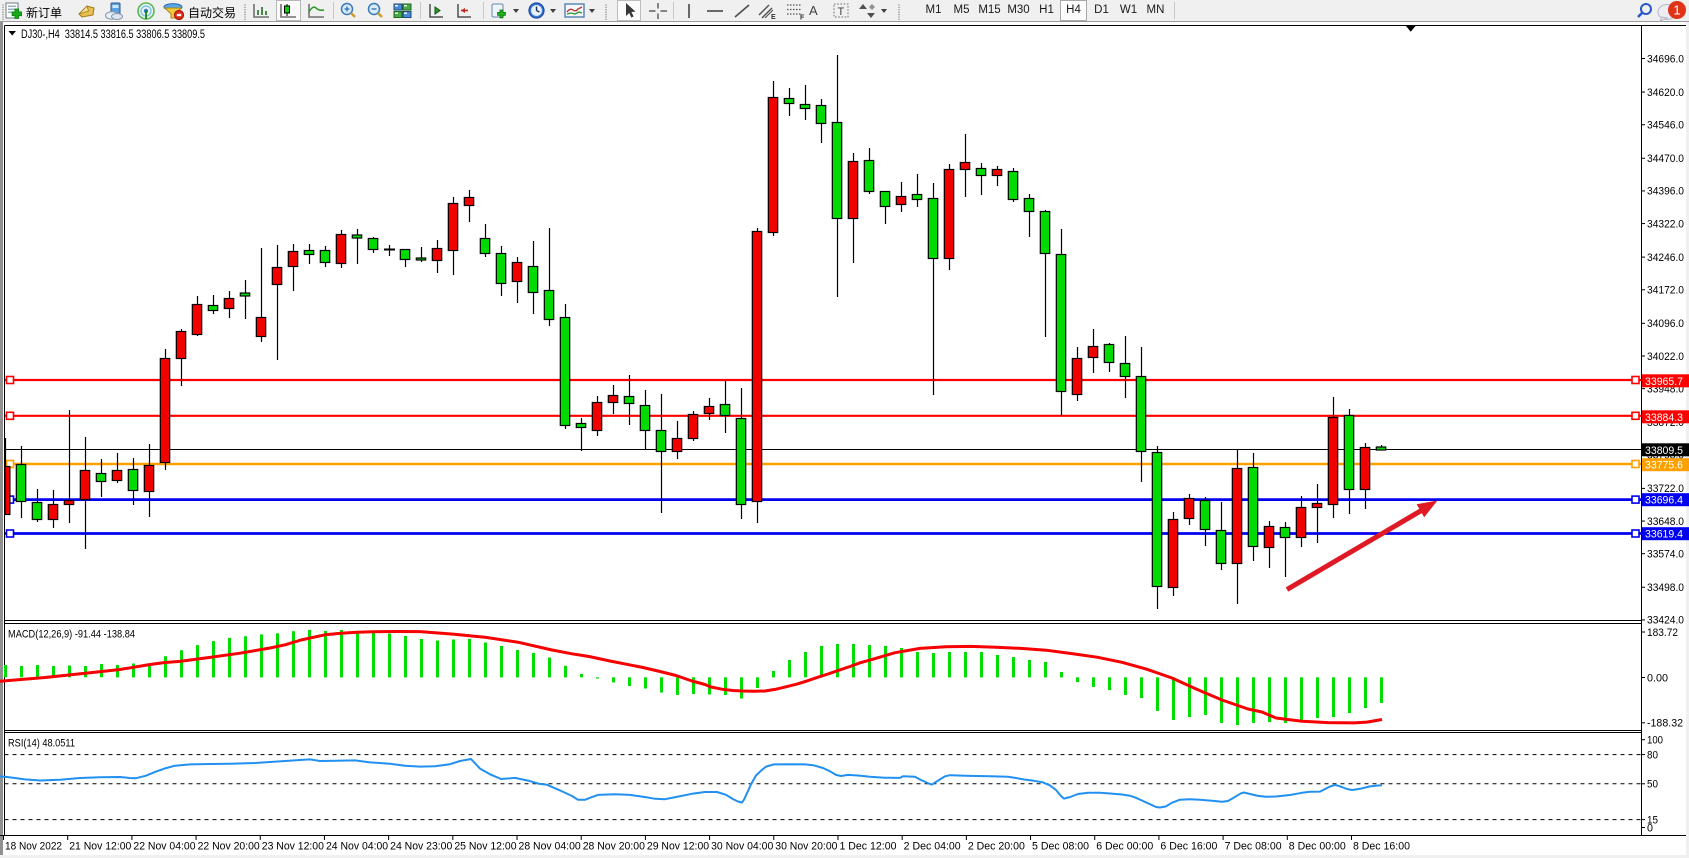 This screenshot has width=1689, height=858. I want to click on svg-text: 33648.0, so click(1665, 522).